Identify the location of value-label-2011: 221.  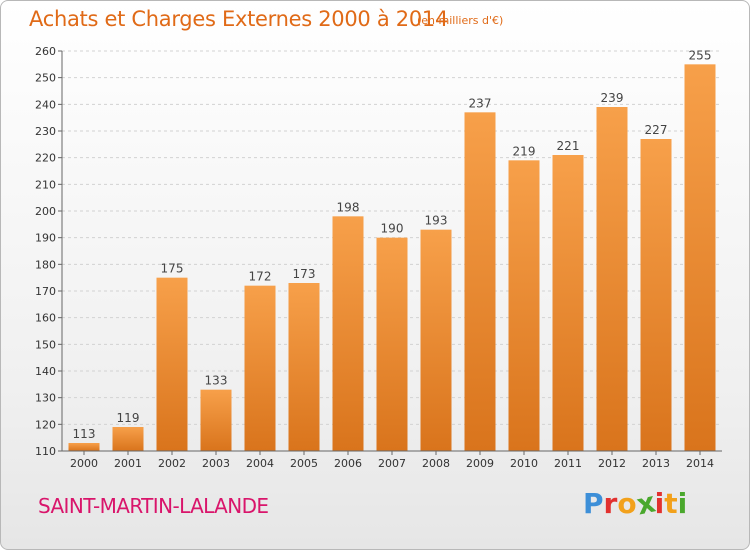
(568, 146).